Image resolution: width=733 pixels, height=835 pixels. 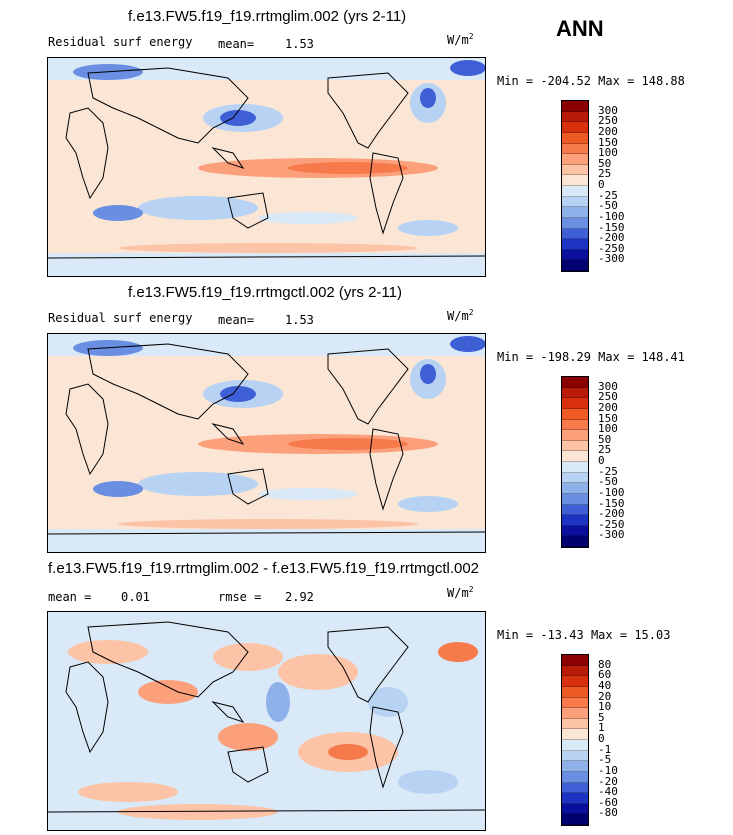 What do you see at coordinates (605, 664) in the screenshot?
I see `colorbar-tick-label: 80` at bounding box center [605, 664].